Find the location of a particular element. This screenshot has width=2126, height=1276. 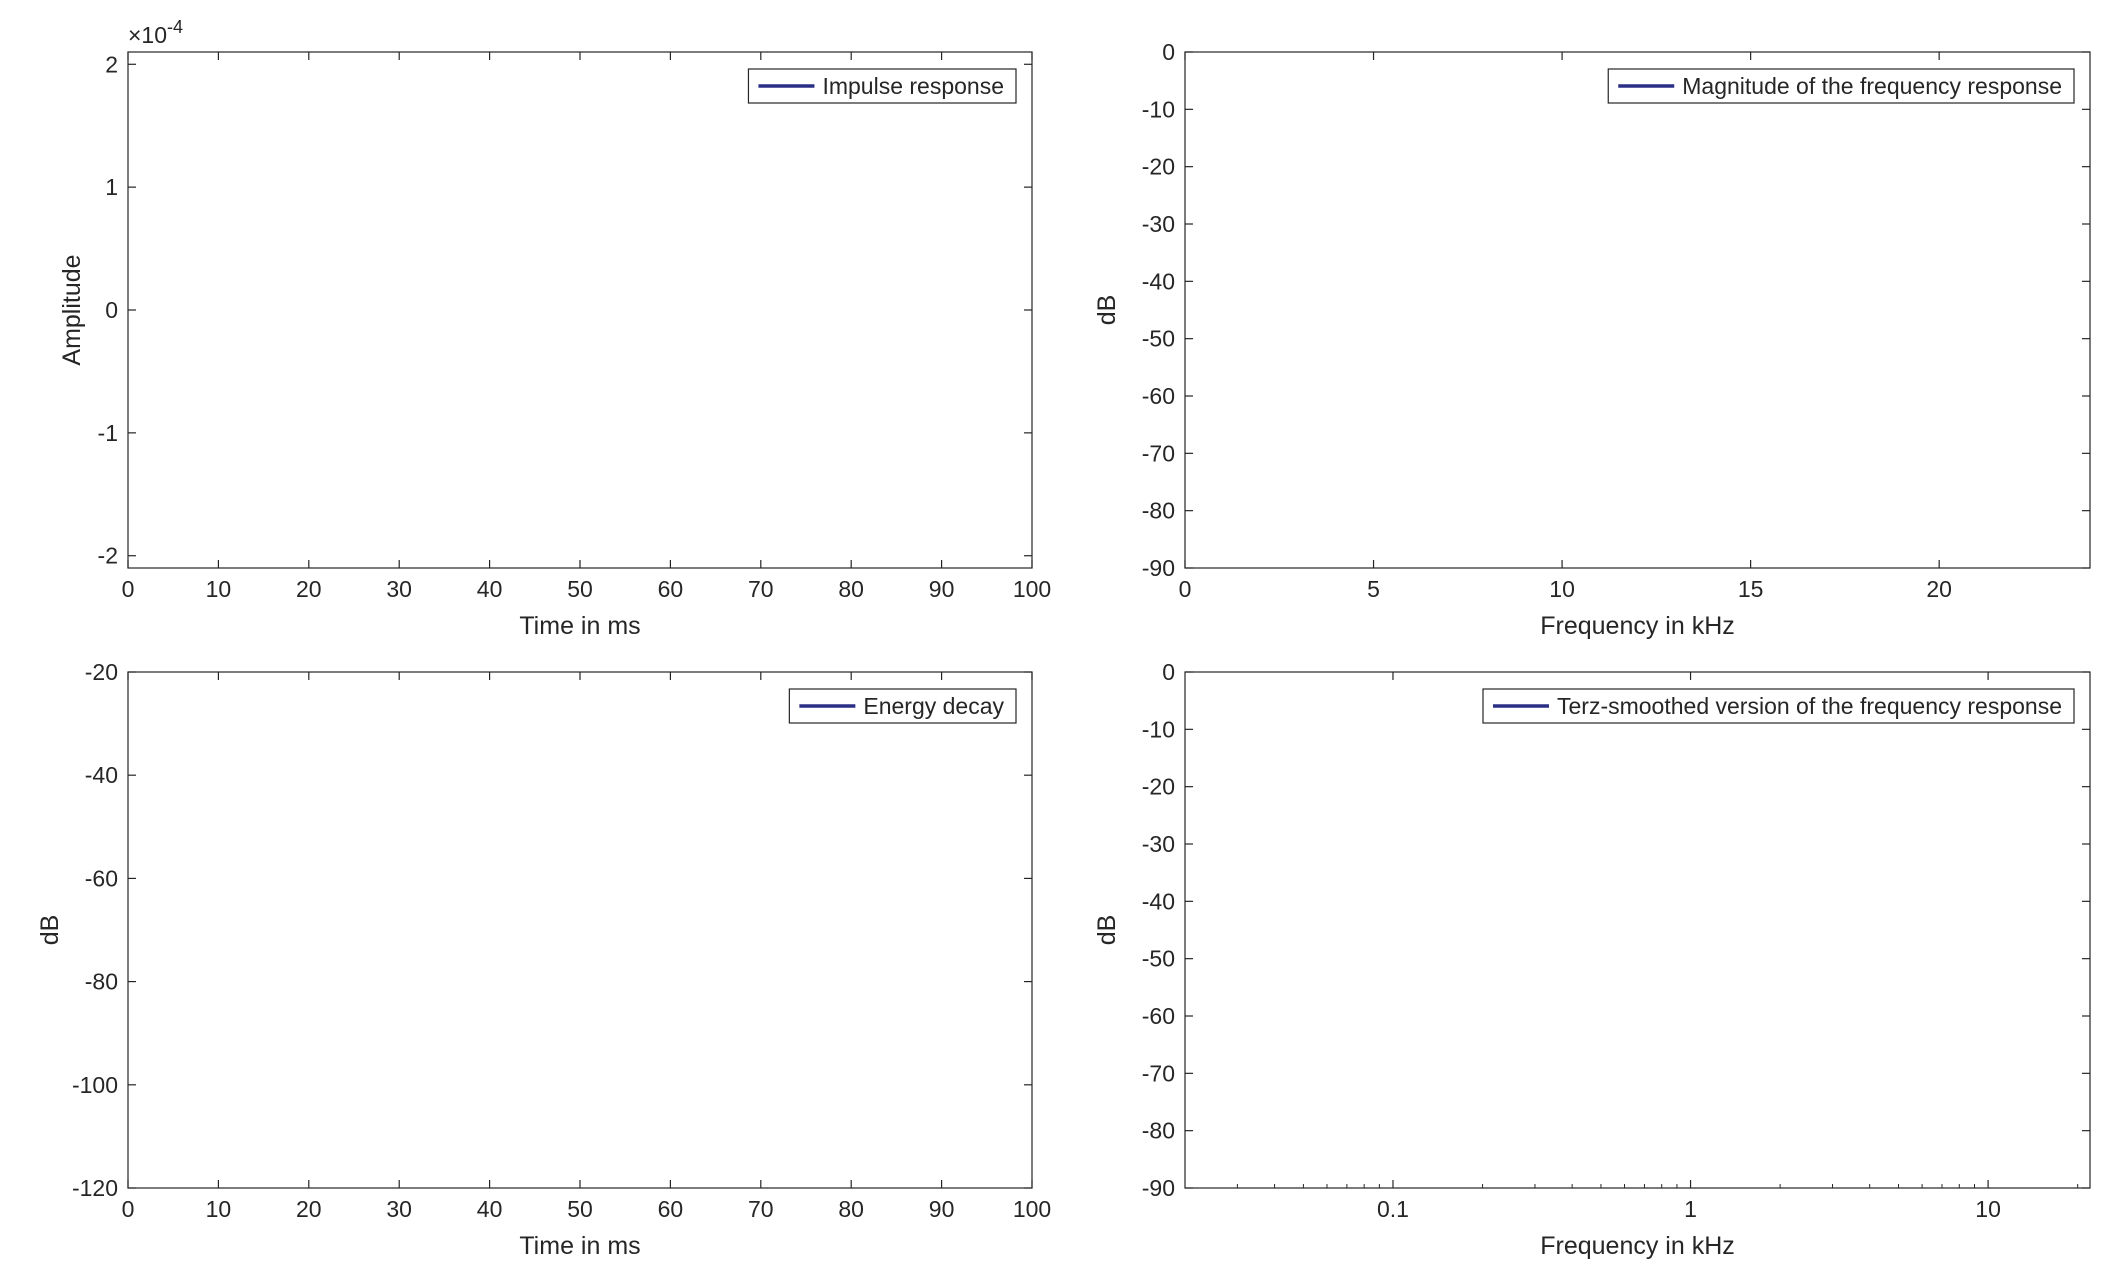

x-tick-label: 15 is located at coordinates (1751, 589).